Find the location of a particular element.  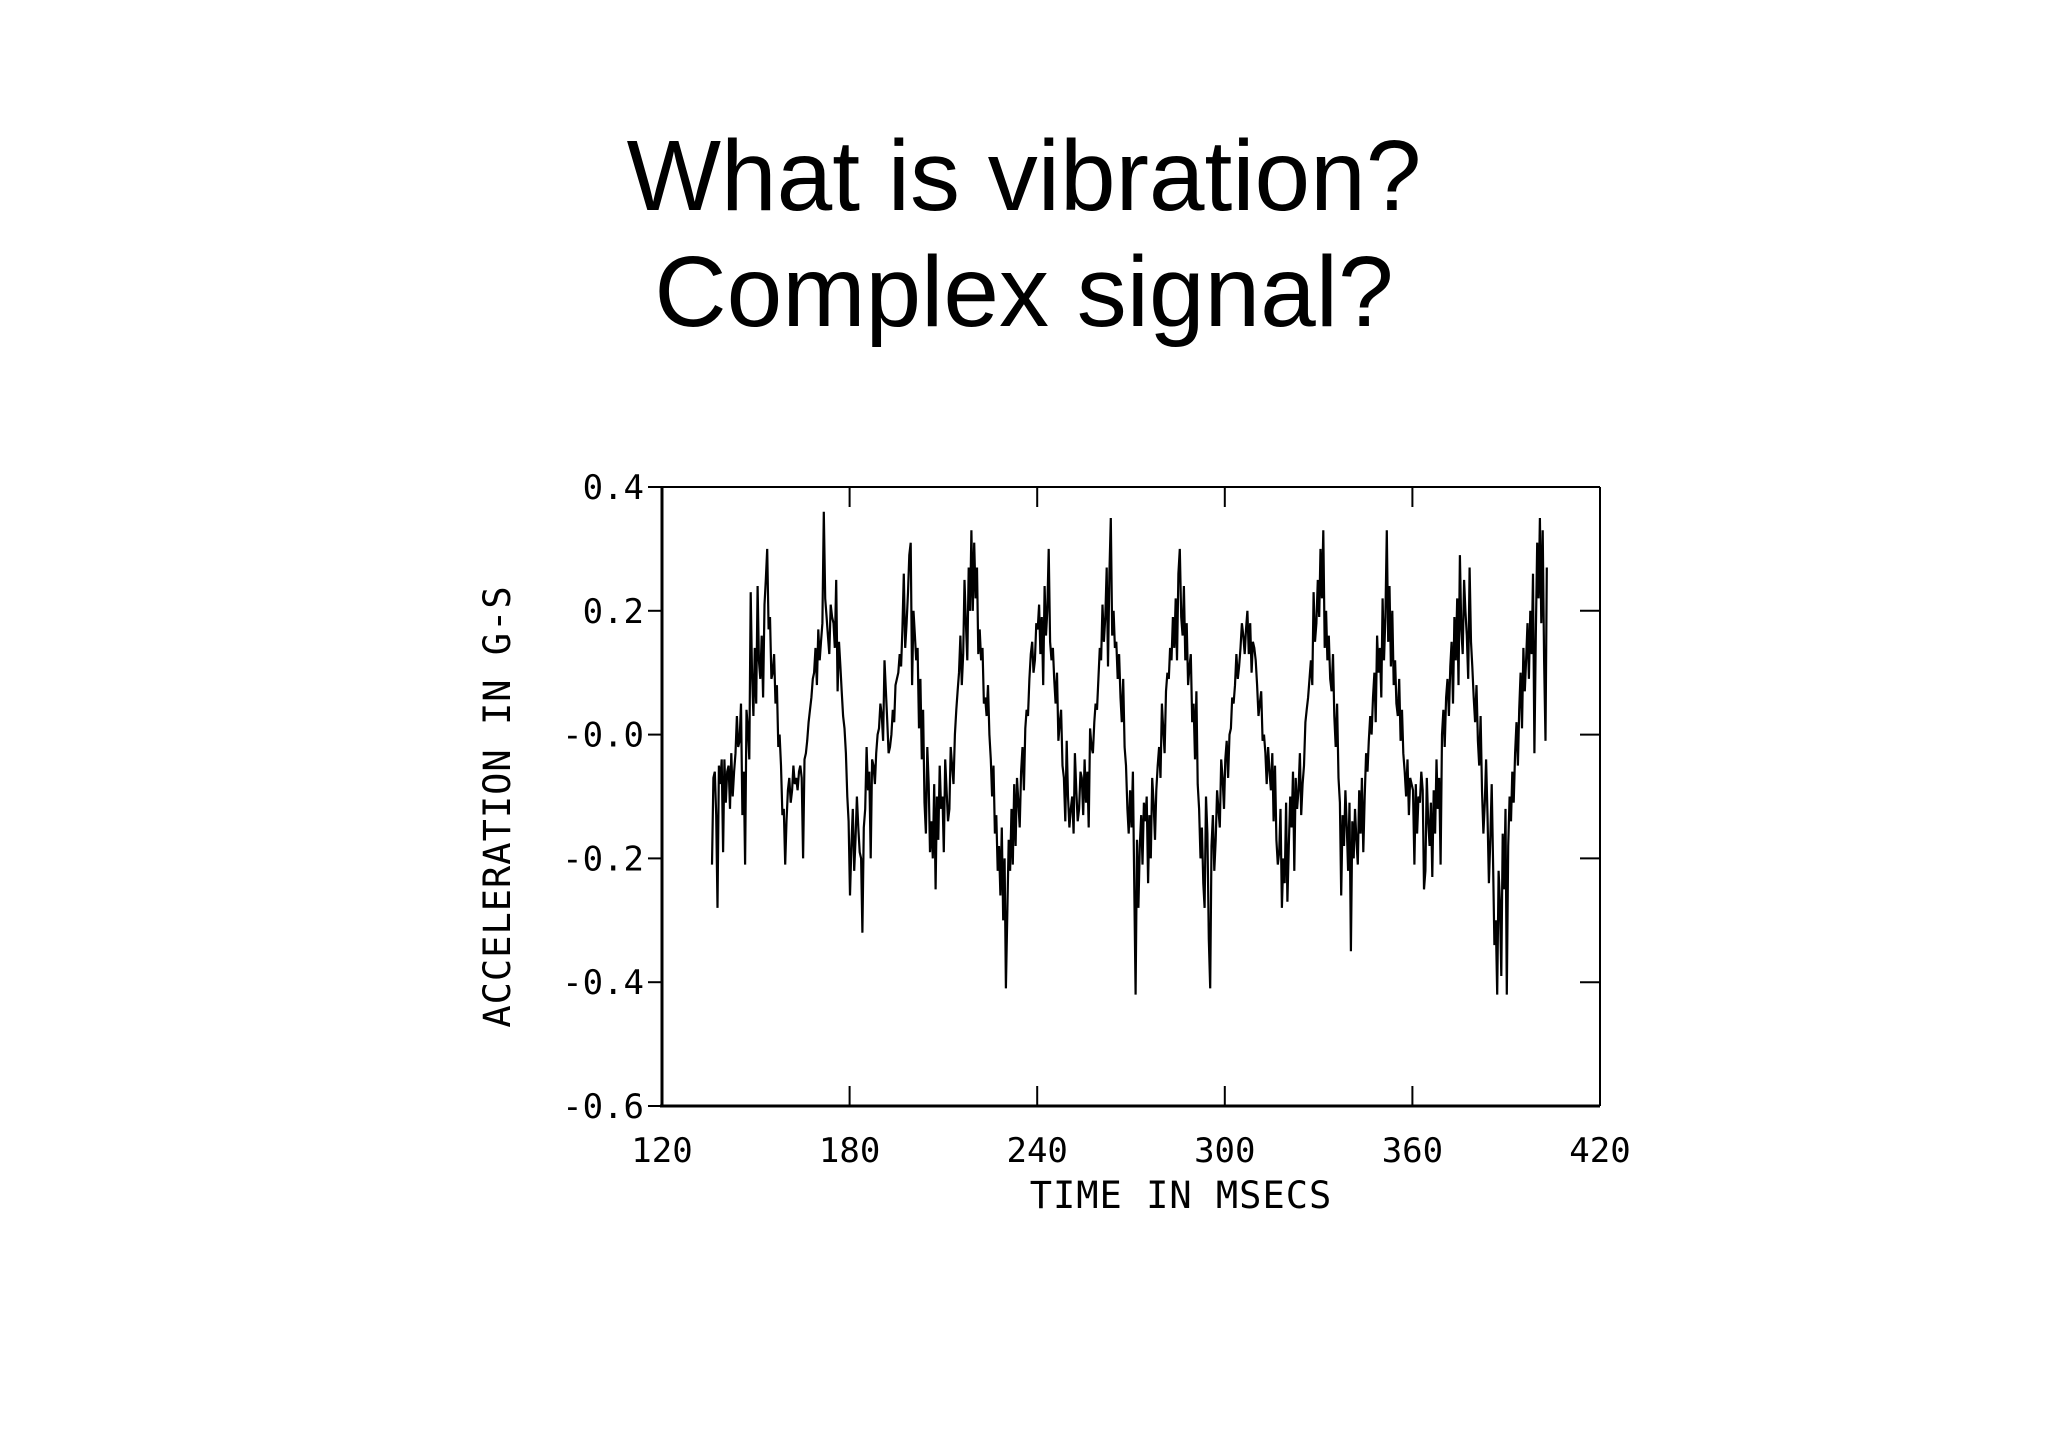

x-tick-label-120: 120 is located at coordinates (661, 1151).